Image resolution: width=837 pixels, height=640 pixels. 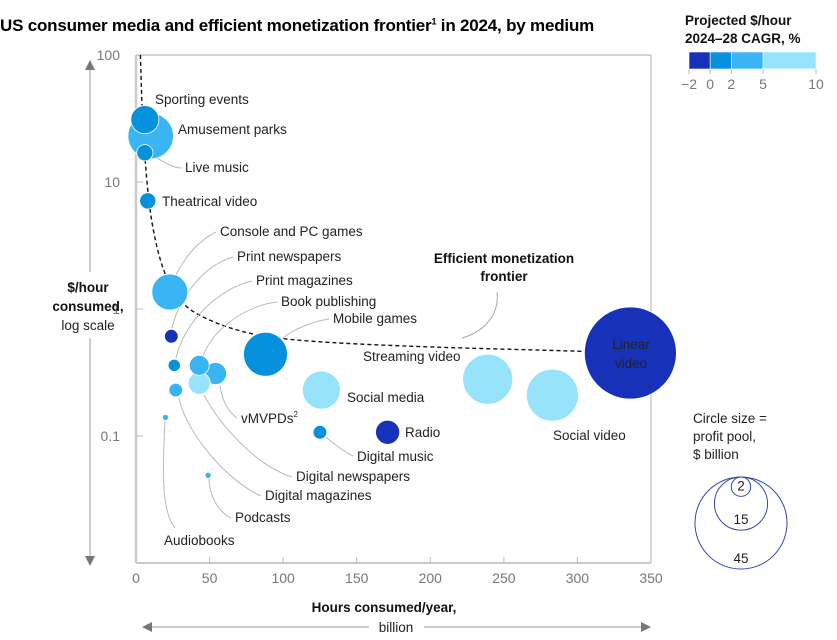 I want to click on leader-line-book-publishing, so click(x=240, y=329).